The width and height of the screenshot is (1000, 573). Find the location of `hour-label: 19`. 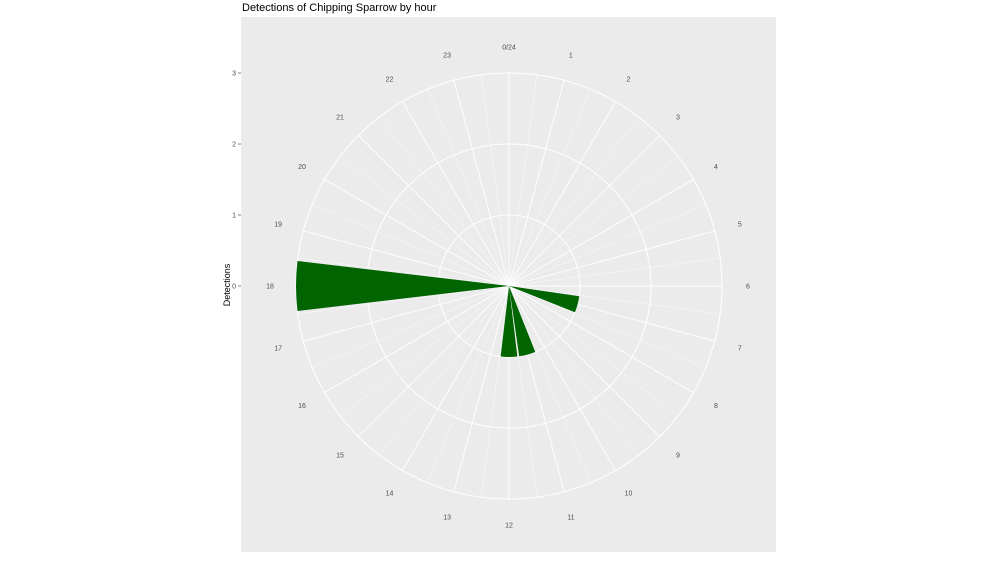

hour-label: 19 is located at coordinates (278, 225).